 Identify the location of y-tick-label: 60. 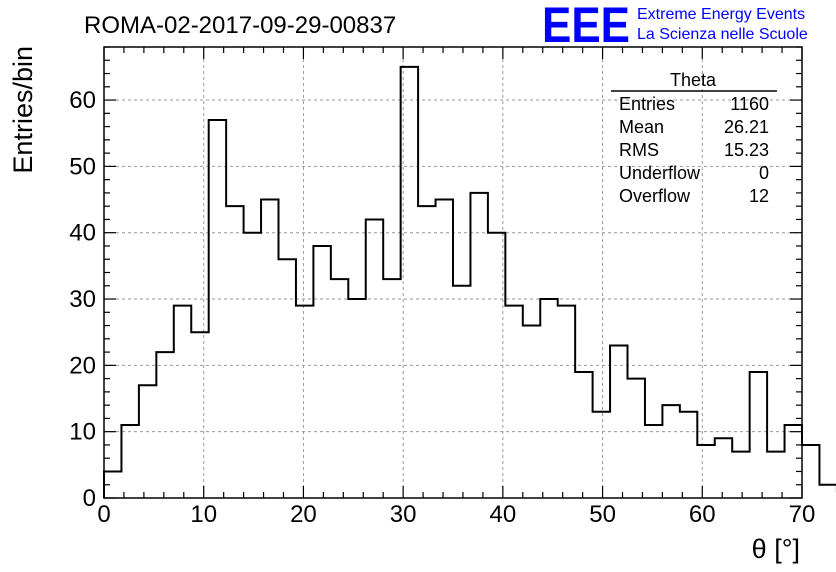
(82, 100).